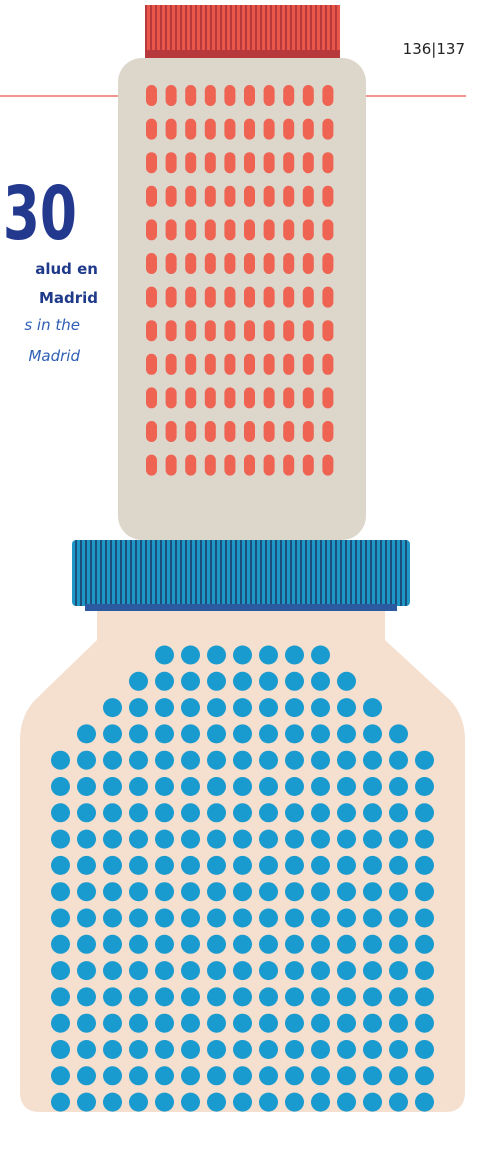 The image size is (477, 1174). What do you see at coordinates (242, 29) in the screenshot?
I see `cap-red` at bounding box center [242, 29].